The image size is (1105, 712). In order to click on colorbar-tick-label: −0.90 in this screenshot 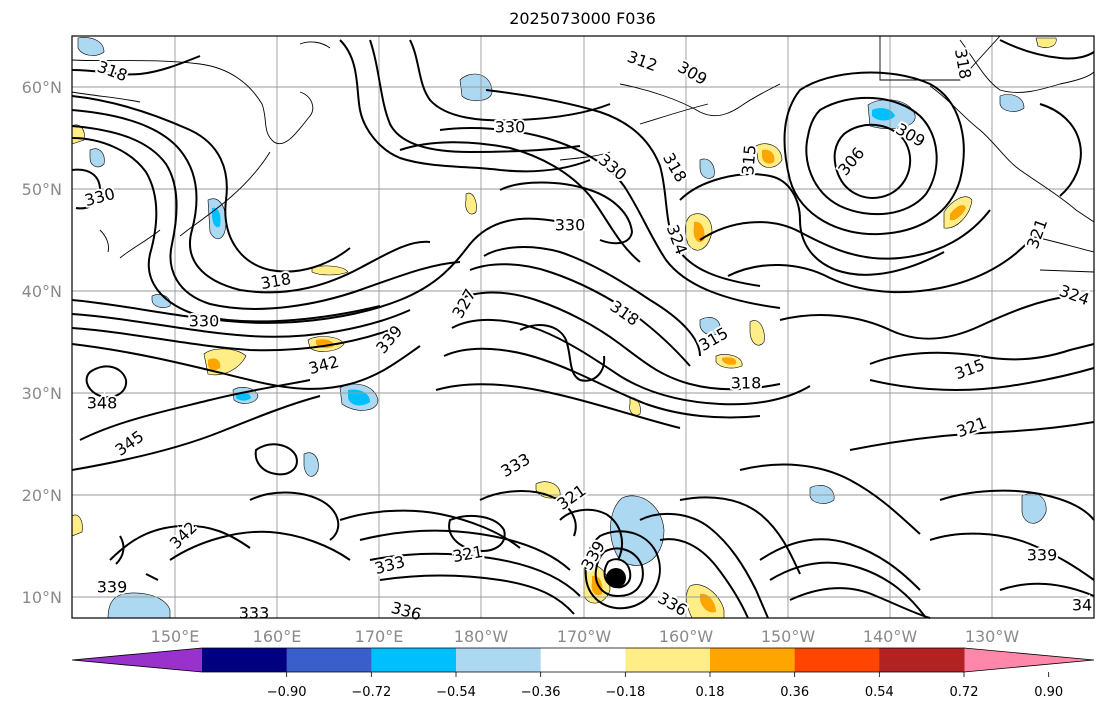, I will do `click(287, 692)`.